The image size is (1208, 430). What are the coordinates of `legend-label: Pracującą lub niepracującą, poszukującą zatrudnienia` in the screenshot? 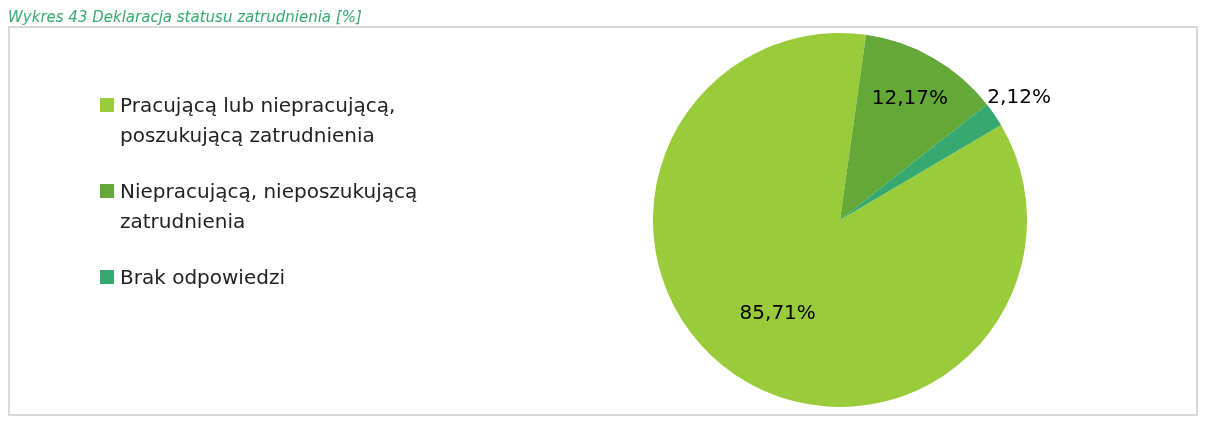 It's located at (258, 120).